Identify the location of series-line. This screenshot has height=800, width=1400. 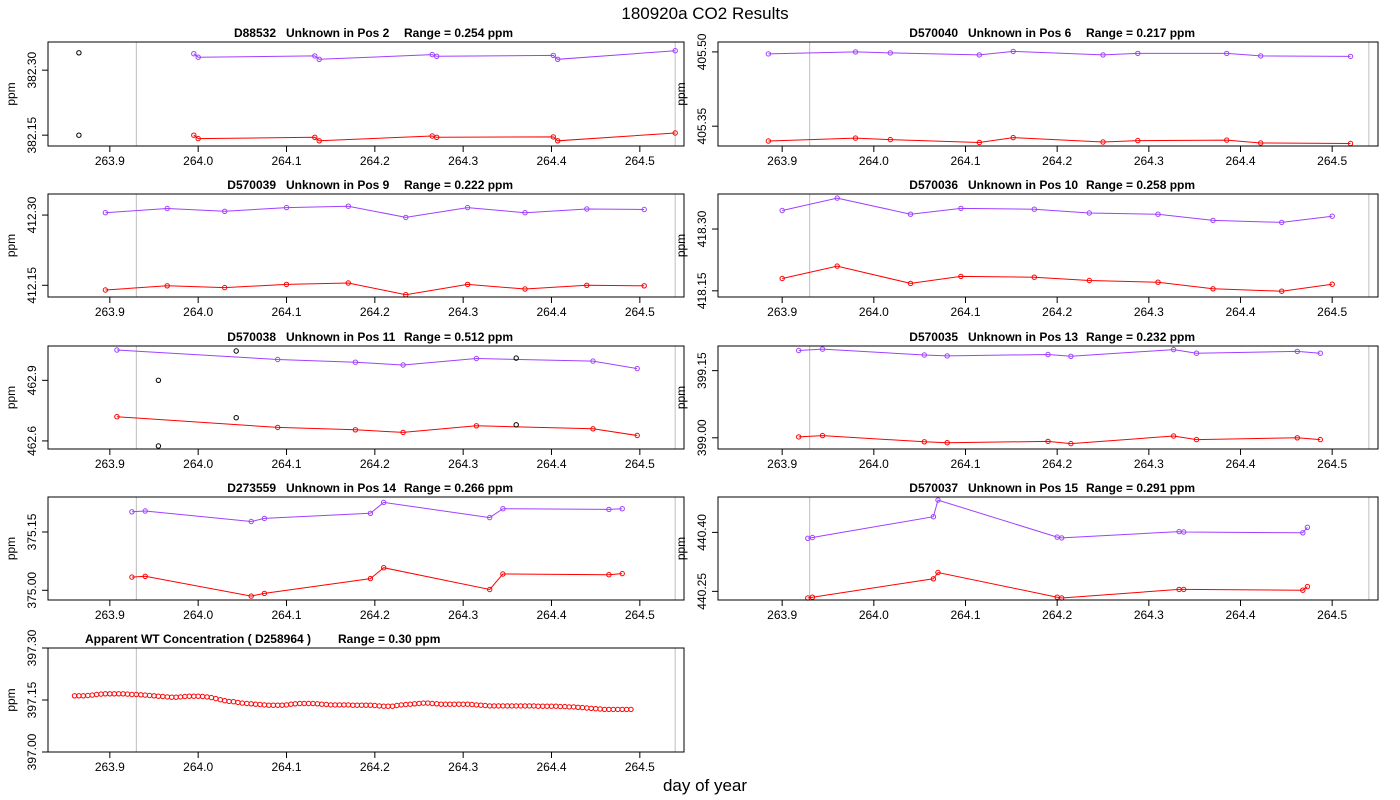
(1057, 210).